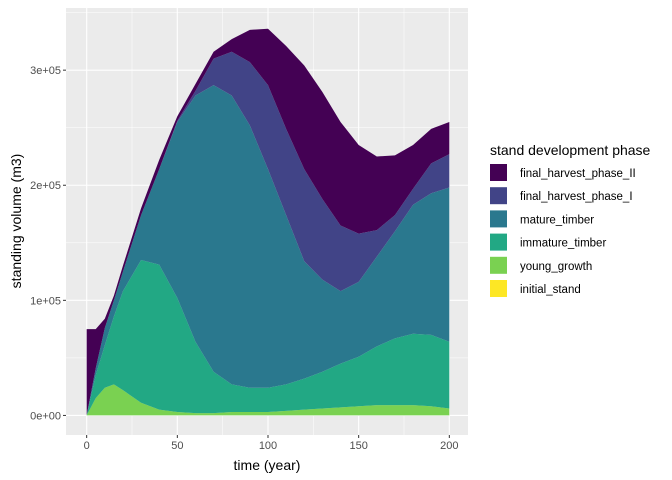 This screenshot has width=672, height=480. Describe the element at coordinates (498, 265) in the screenshot. I see `legend-key-young-growth` at that location.